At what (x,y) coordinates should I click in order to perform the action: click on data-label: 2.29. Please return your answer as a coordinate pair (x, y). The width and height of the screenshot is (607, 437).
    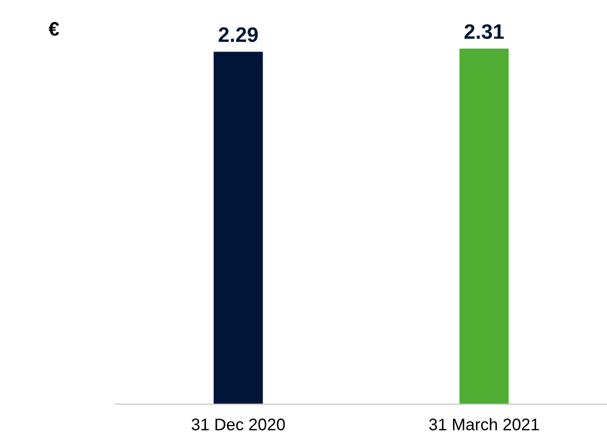
    Looking at the image, I should click on (238, 34).